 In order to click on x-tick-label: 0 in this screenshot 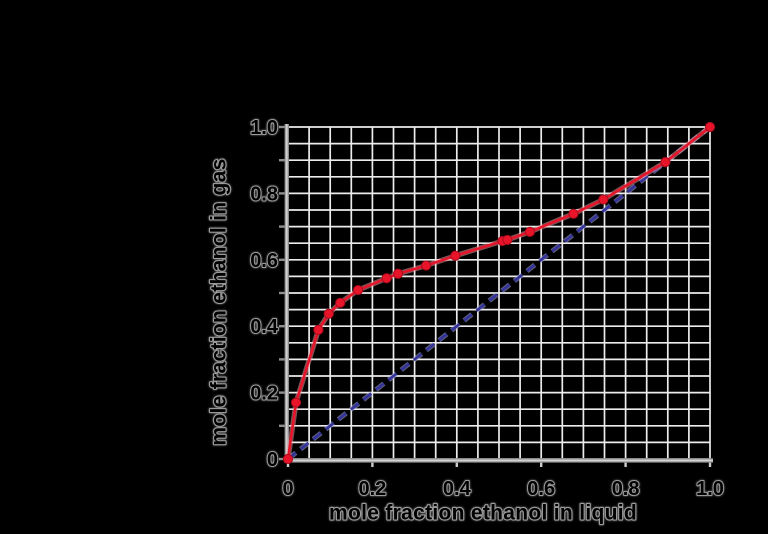, I will do `click(287, 489)`.